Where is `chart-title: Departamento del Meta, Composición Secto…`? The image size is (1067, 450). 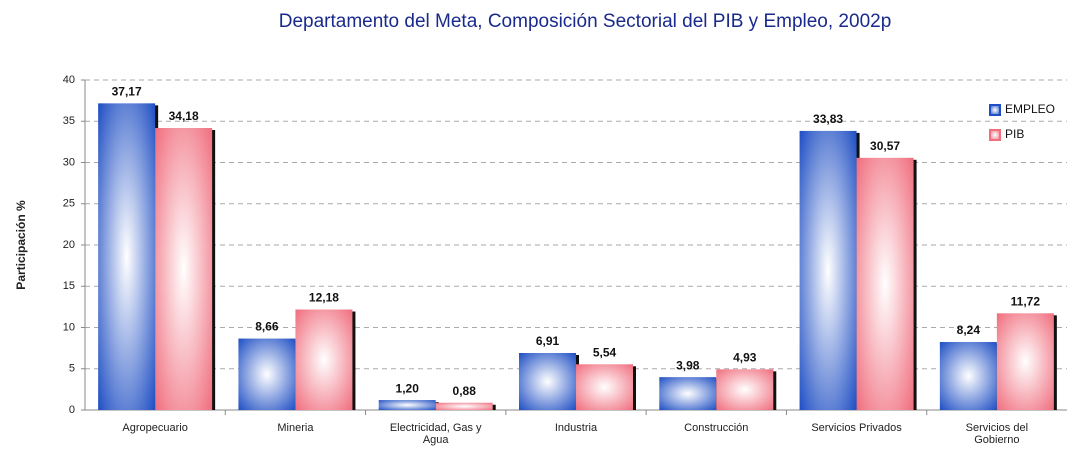 chart-title: Departamento del Meta, Composición Secto… is located at coordinates (585, 21).